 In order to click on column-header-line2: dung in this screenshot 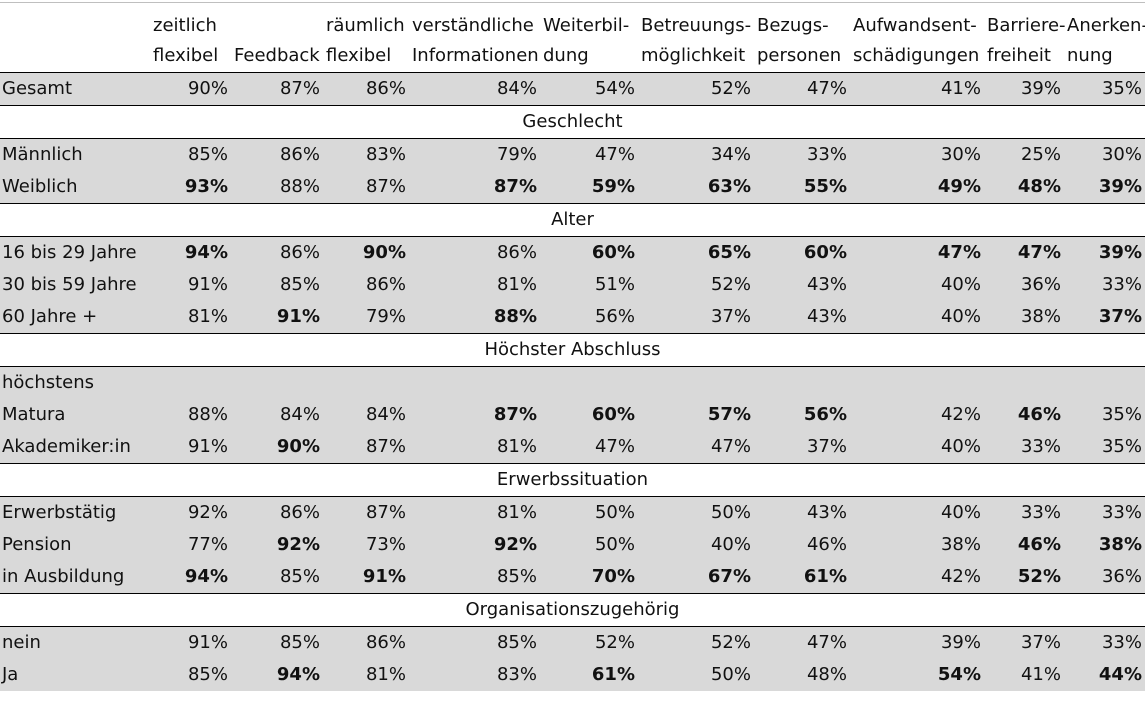, I will do `click(589, 56)`.